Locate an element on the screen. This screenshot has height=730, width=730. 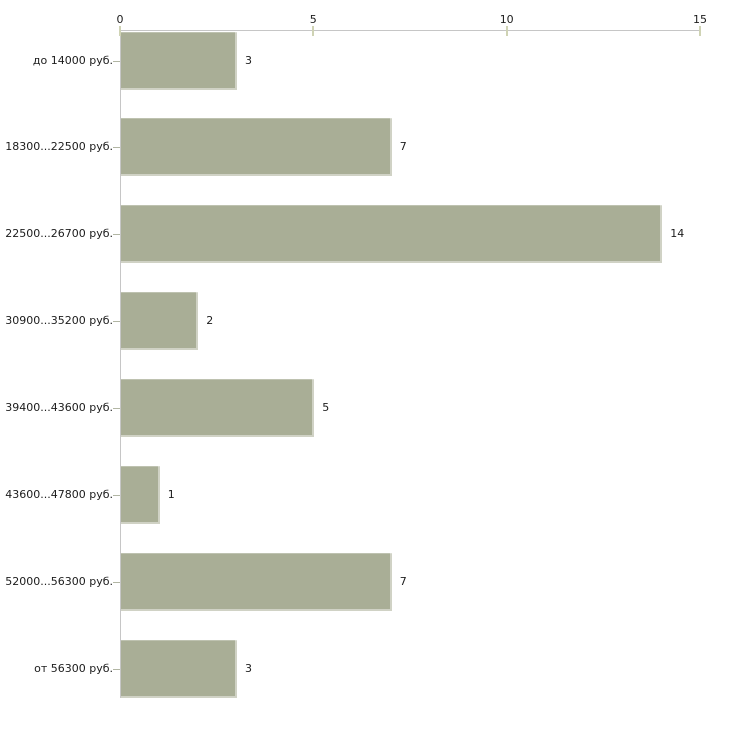
category-label: 22500...26700 руб. is located at coordinates (59, 233).